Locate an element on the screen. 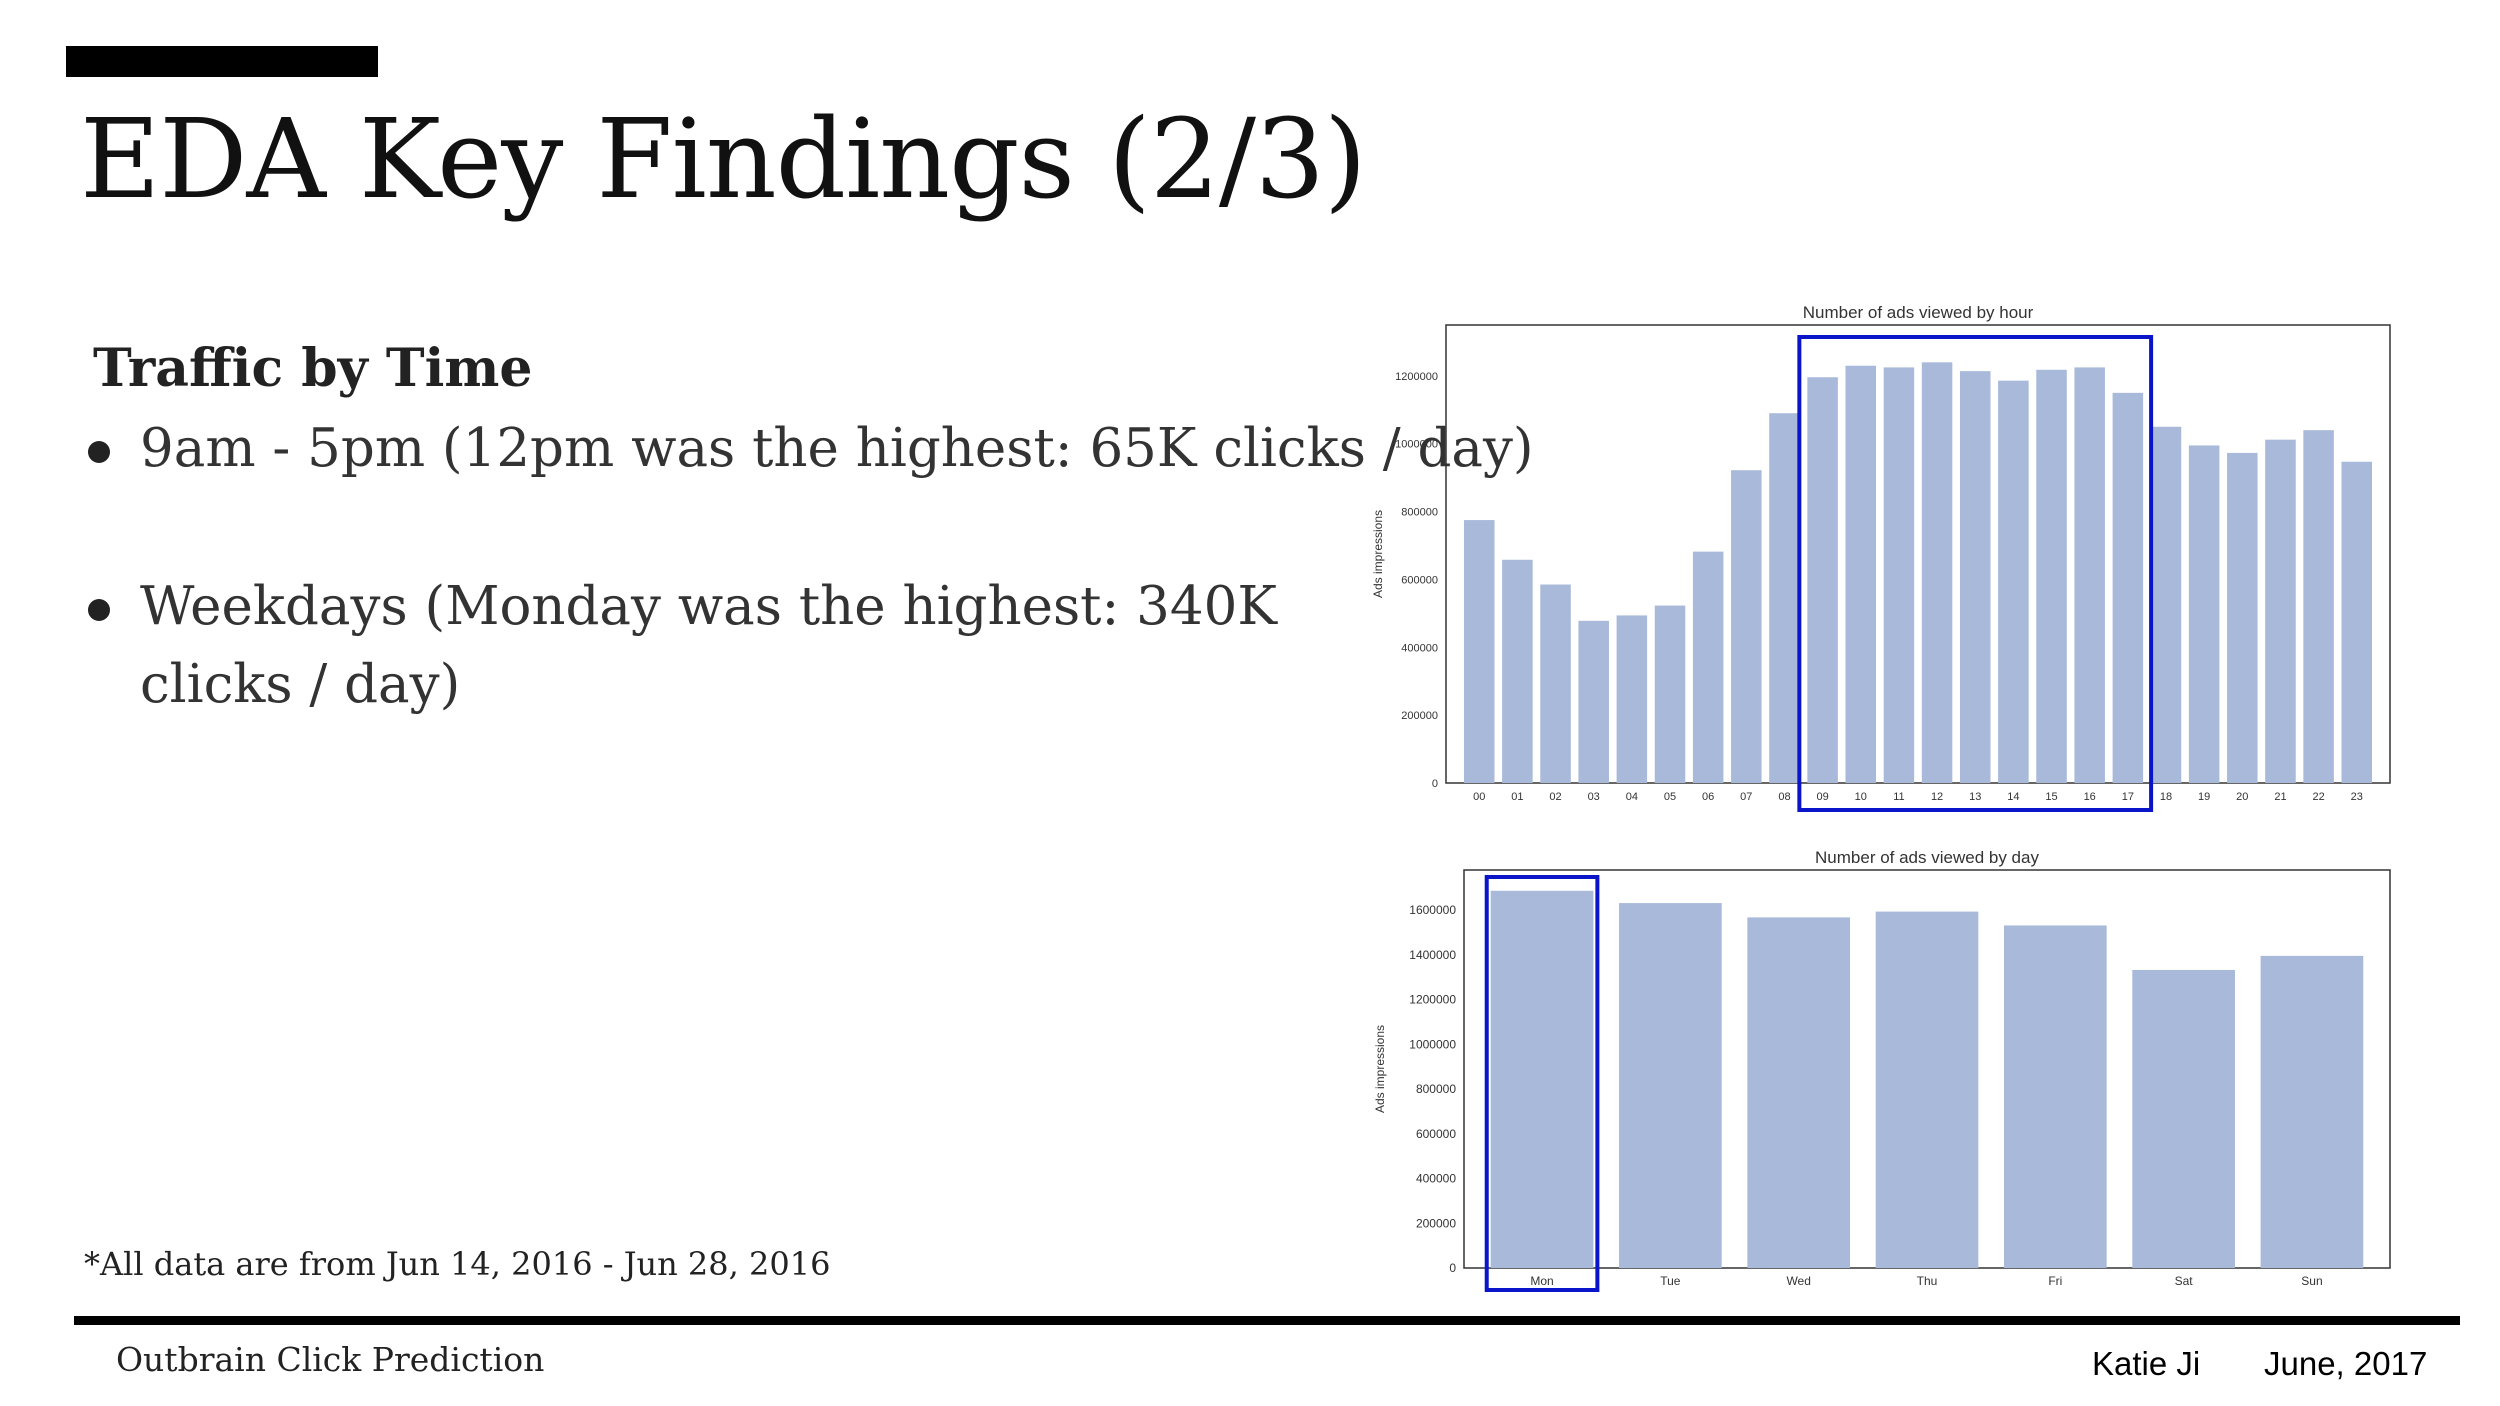  highlight-box-day is located at coordinates (1542, 1083).